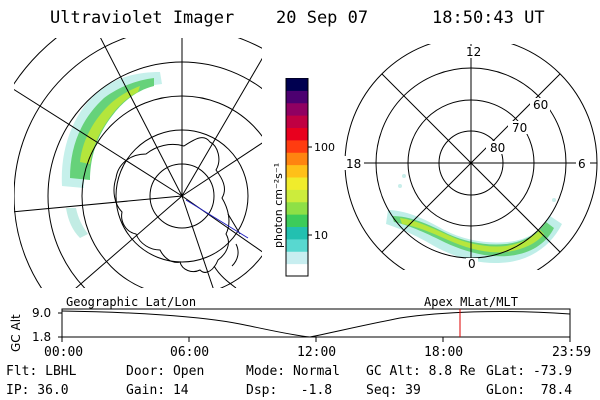 The height and width of the screenshot is (400, 600). I want to click on mlt-label-0: 0, so click(472, 263).